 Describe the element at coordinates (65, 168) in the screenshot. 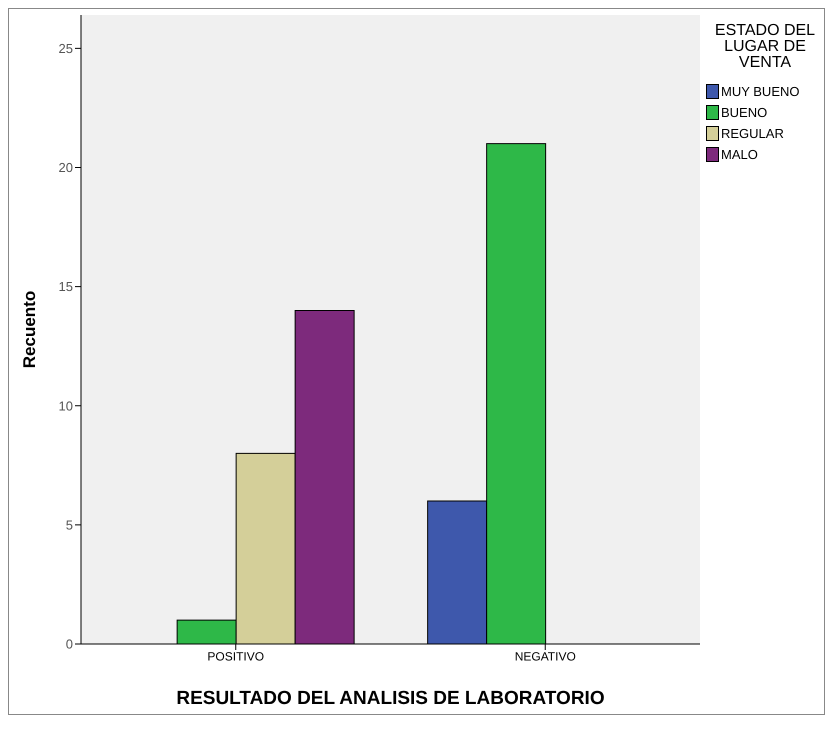

I see `y-tick-label: 20` at that location.